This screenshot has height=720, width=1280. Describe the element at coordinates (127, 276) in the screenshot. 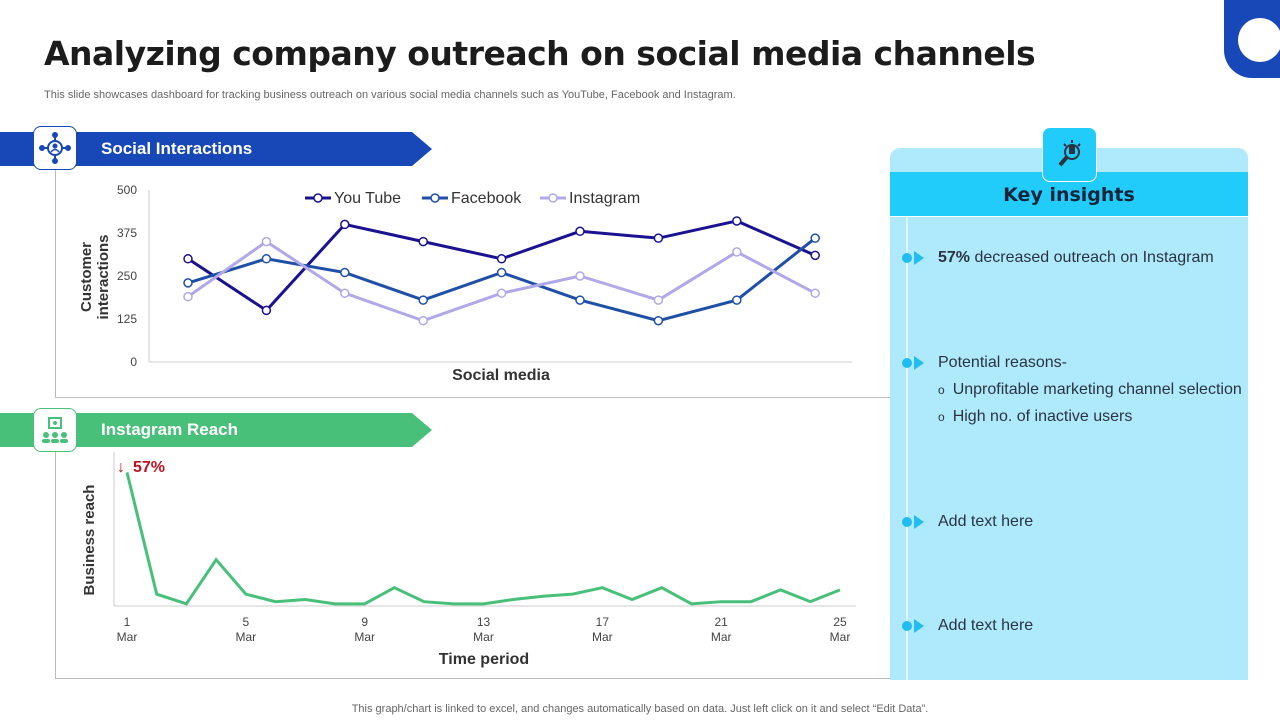

I see `y-tick-label: 250` at that location.